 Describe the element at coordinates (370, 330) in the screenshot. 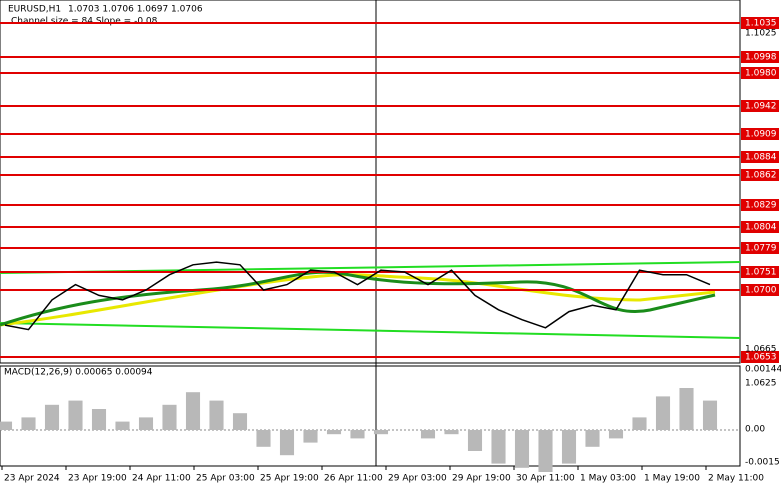

I see `channel-bottom` at that location.